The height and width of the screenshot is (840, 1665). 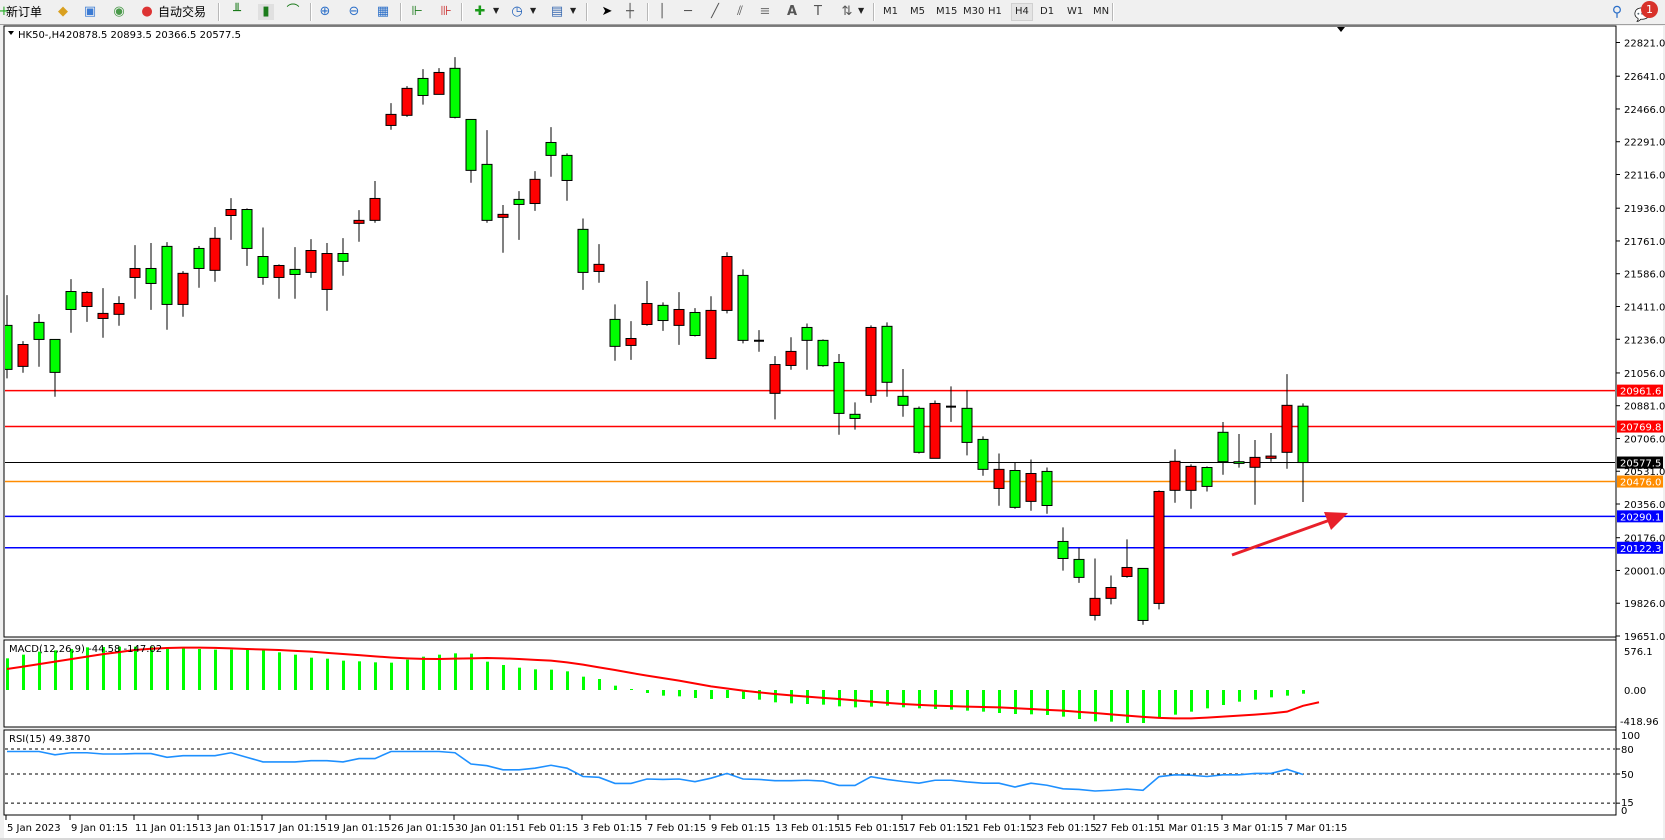 I want to click on templates-icon: ▤, so click(x=557, y=11).